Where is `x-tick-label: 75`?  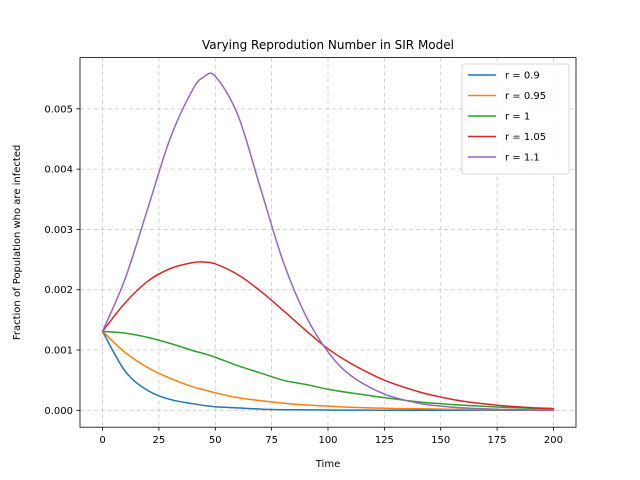
x-tick-label: 75 is located at coordinates (271, 440).